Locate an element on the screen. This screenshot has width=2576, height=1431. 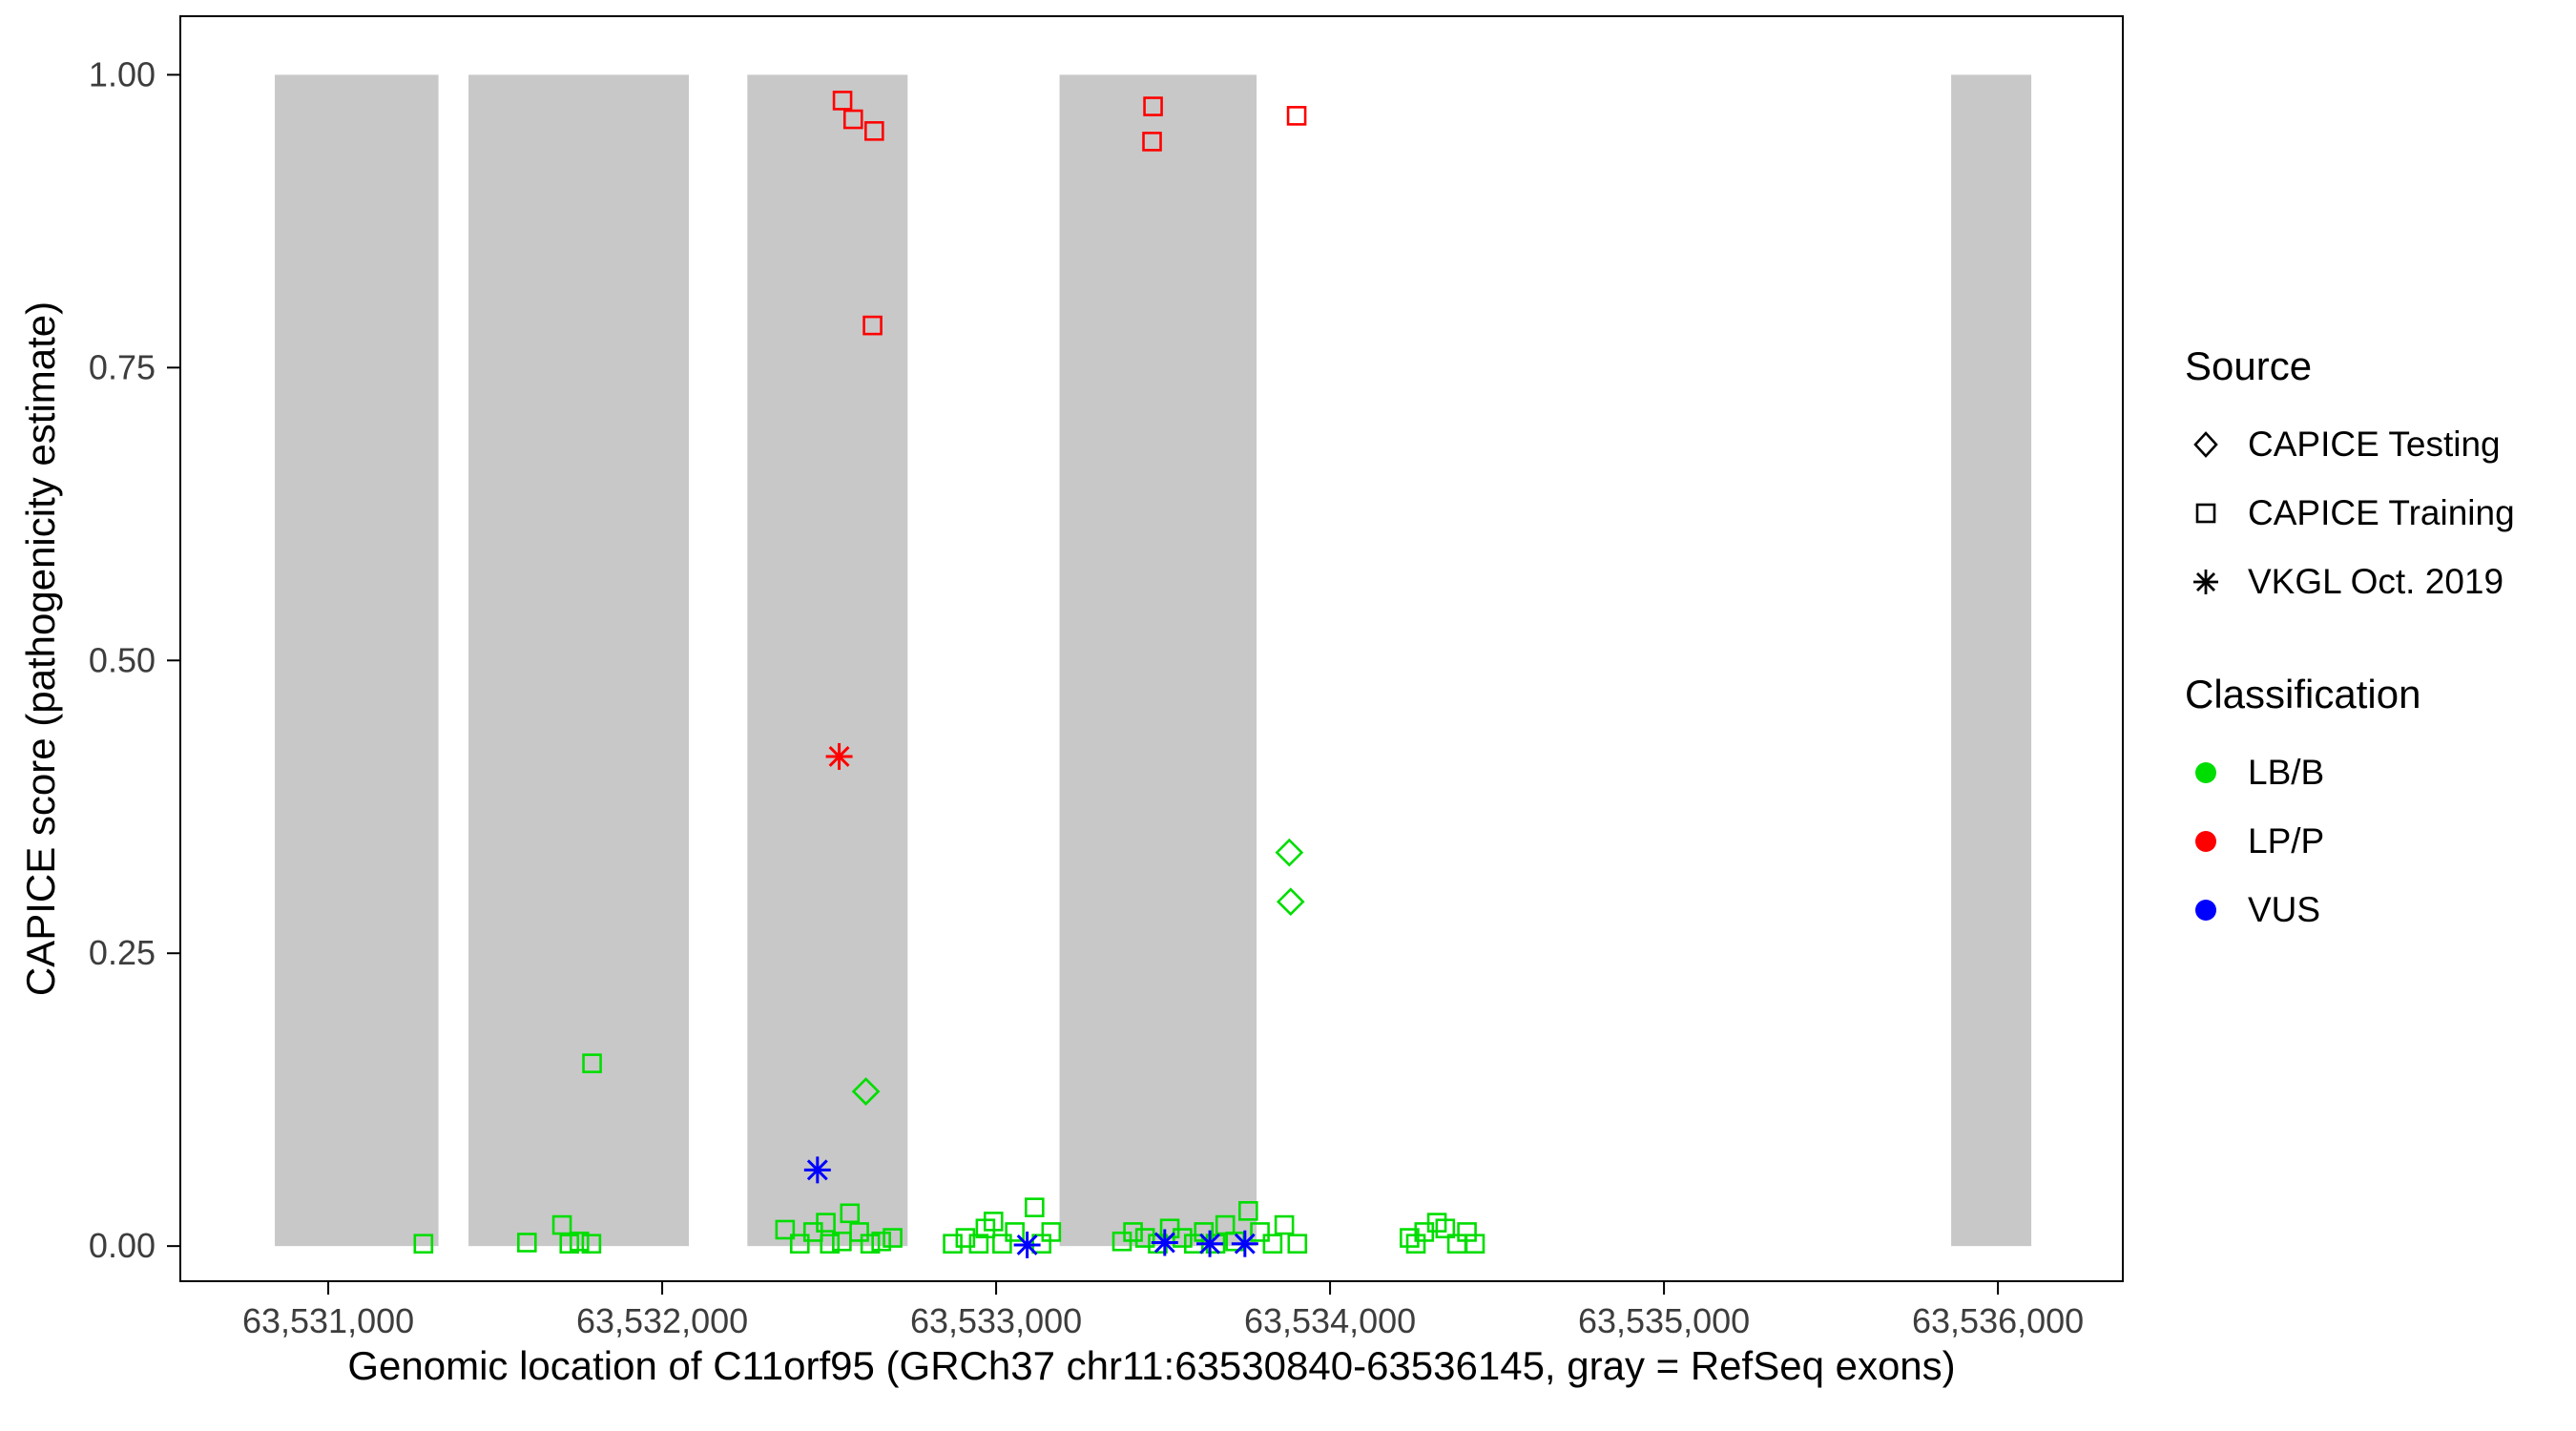
y-tick-label: 0.00 is located at coordinates (122, 1245).